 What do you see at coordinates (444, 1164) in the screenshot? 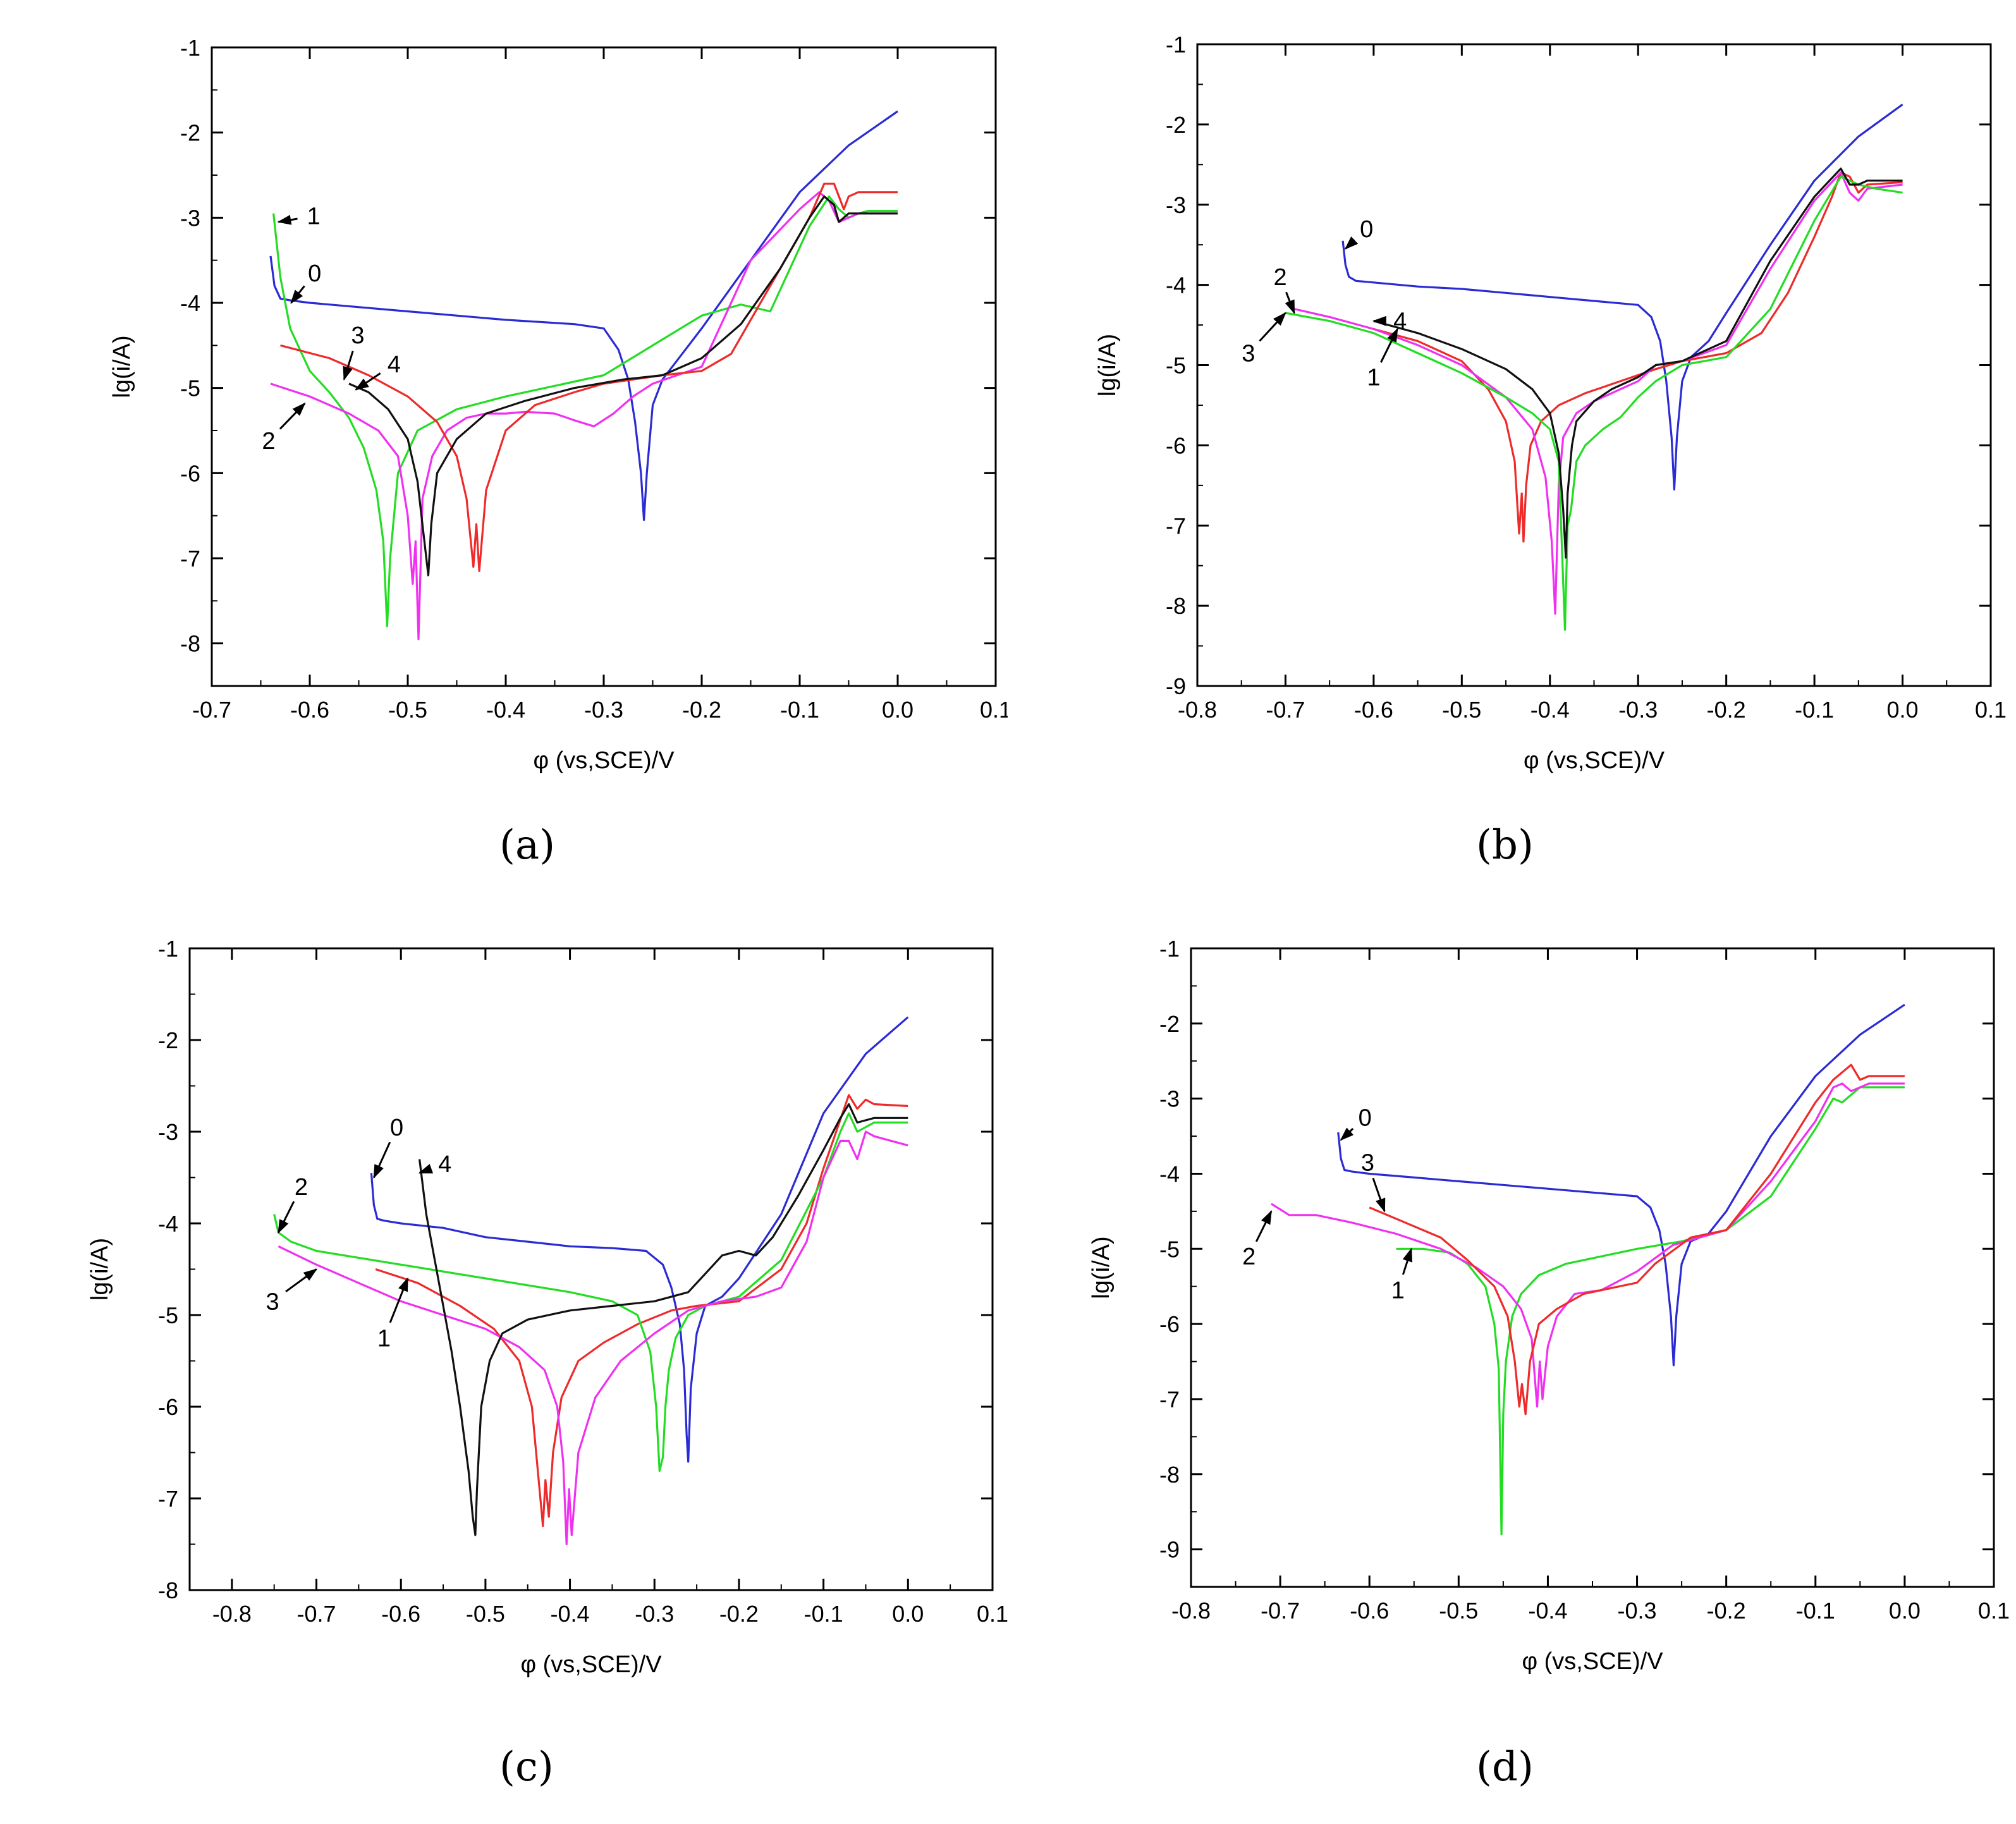
I see `callout-label: 4` at bounding box center [444, 1164].